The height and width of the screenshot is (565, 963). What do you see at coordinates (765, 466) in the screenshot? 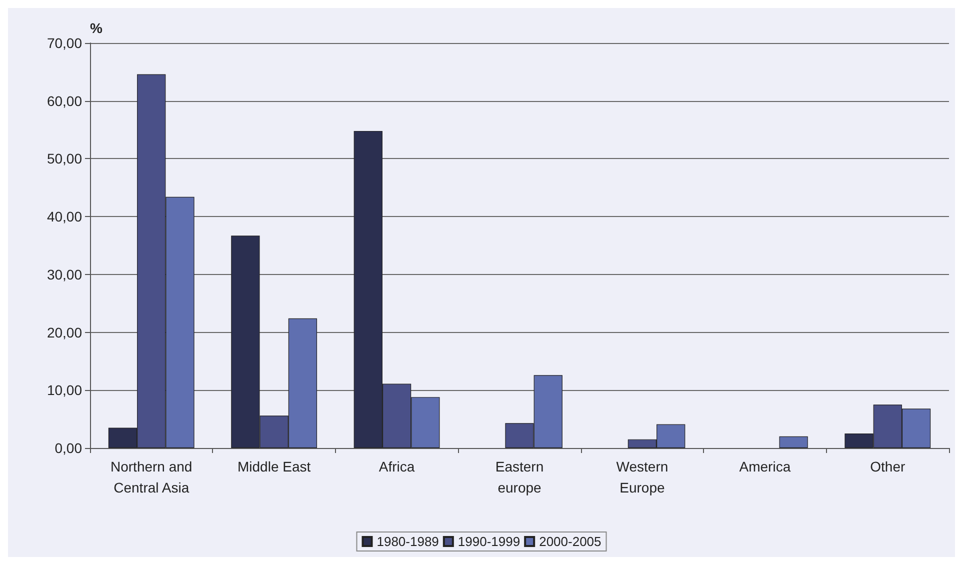
I see `x-tick-label: America` at bounding box center [765, 466].